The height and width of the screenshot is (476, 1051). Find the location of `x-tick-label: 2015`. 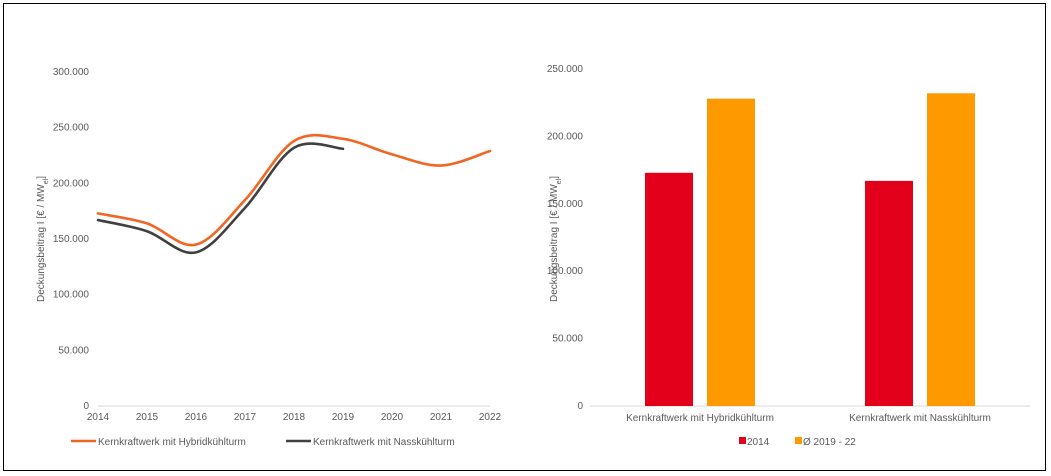

x-tick-label: 2015 is located at coordinates (147, 417).